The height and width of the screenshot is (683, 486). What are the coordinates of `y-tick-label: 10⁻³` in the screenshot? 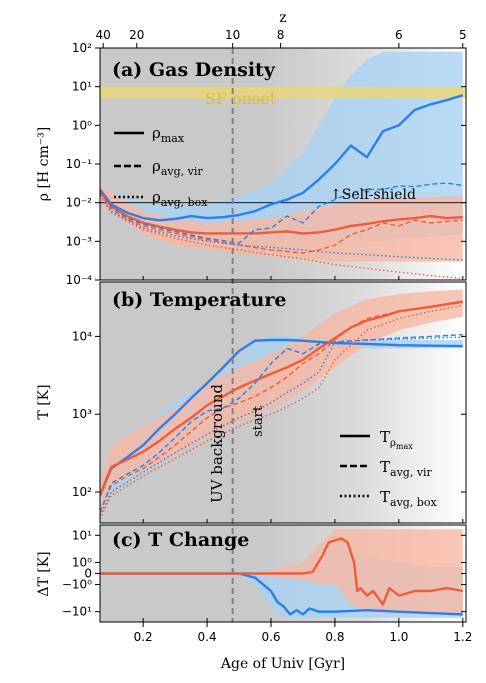 It's located at (79, 241).